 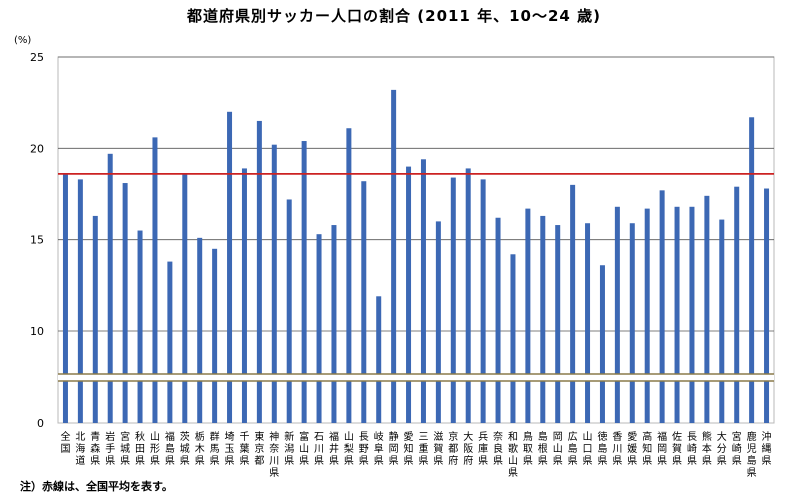 What do you see at coordinates (602, 448) in the screenshot?
I see `category-label: 徳島県` at bounding box center [602, 448].